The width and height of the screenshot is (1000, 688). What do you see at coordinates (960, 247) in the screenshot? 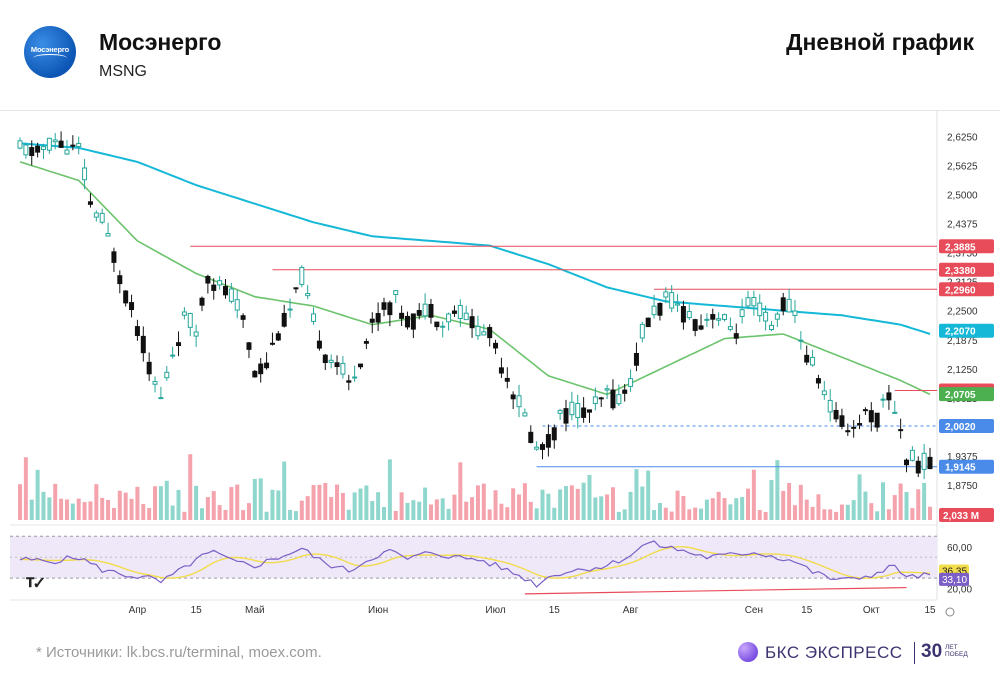
I see `level-price-tag: 2,3885` at bounding box center [960, 247].